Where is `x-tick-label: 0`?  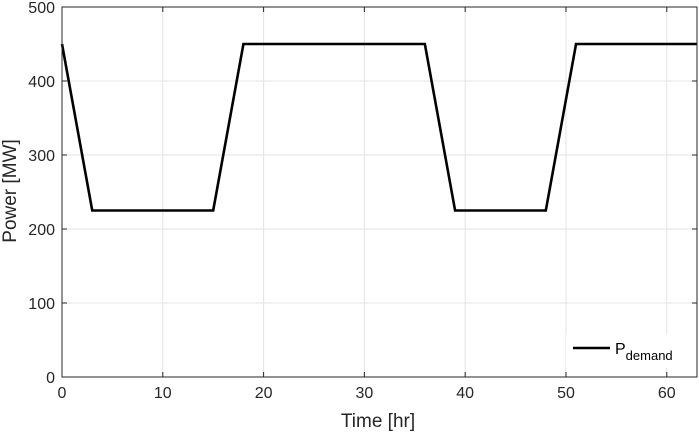
x-tick-label: 0 is located at coordinates (62, 393).